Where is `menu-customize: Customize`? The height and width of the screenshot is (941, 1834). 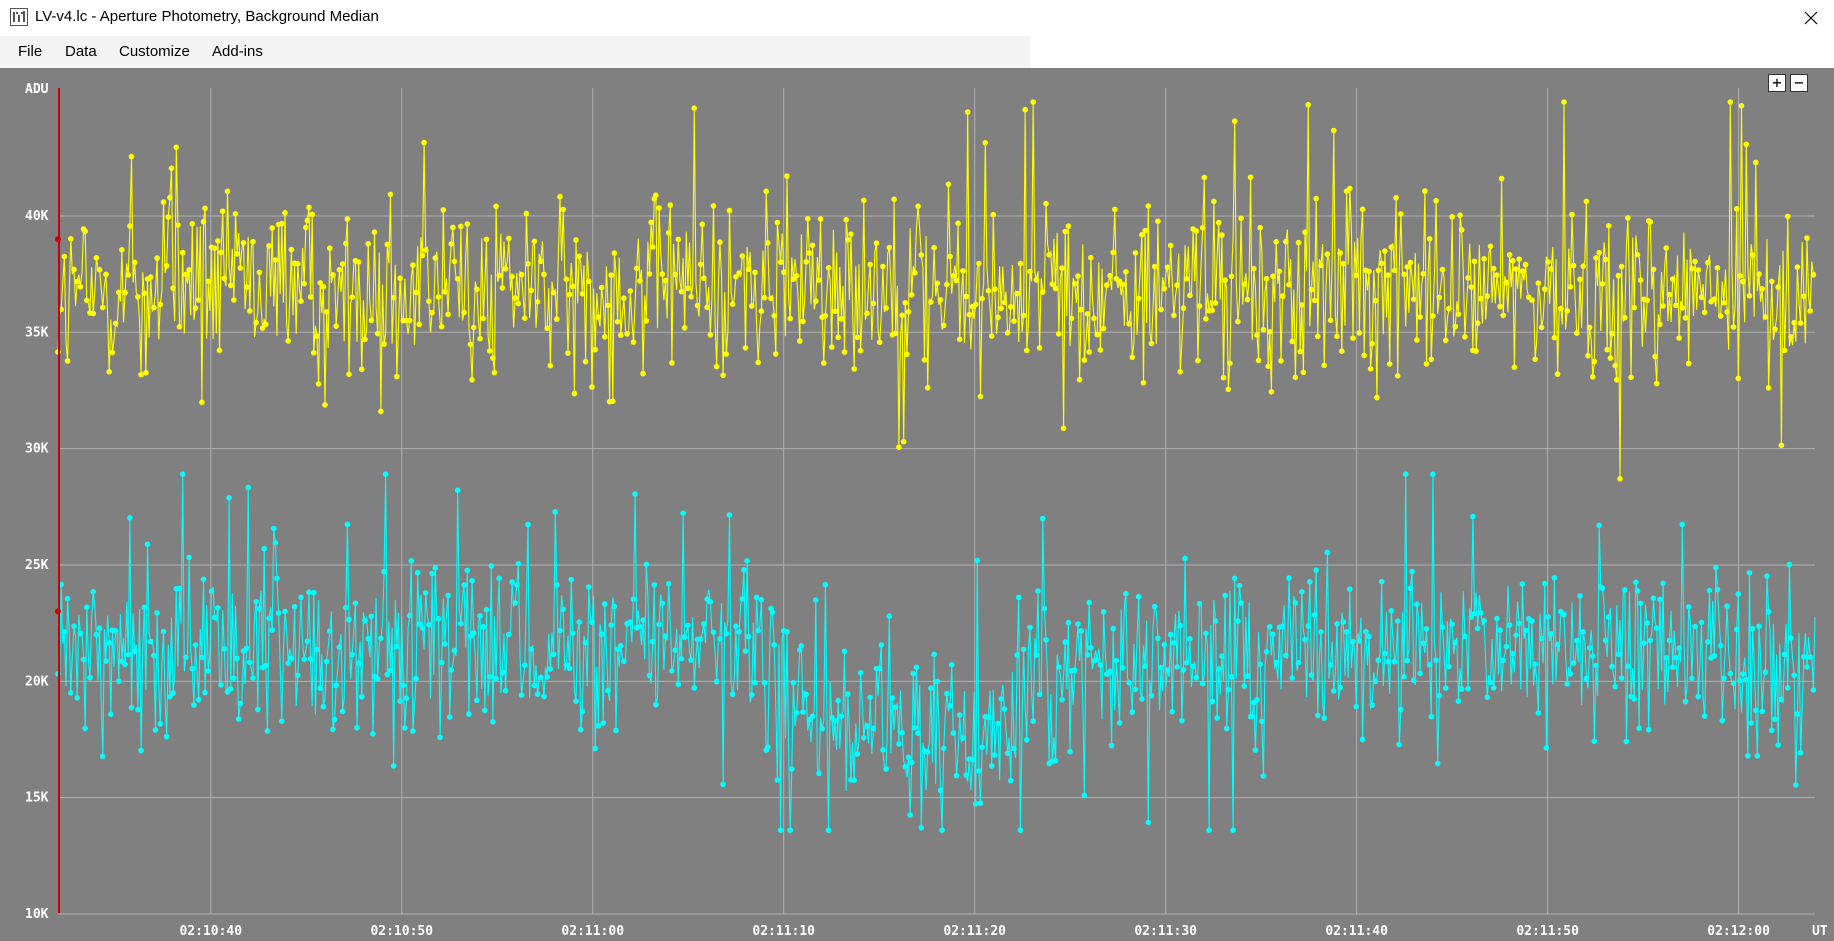
menu-customize: Customize is located at coordinates (154, 51).